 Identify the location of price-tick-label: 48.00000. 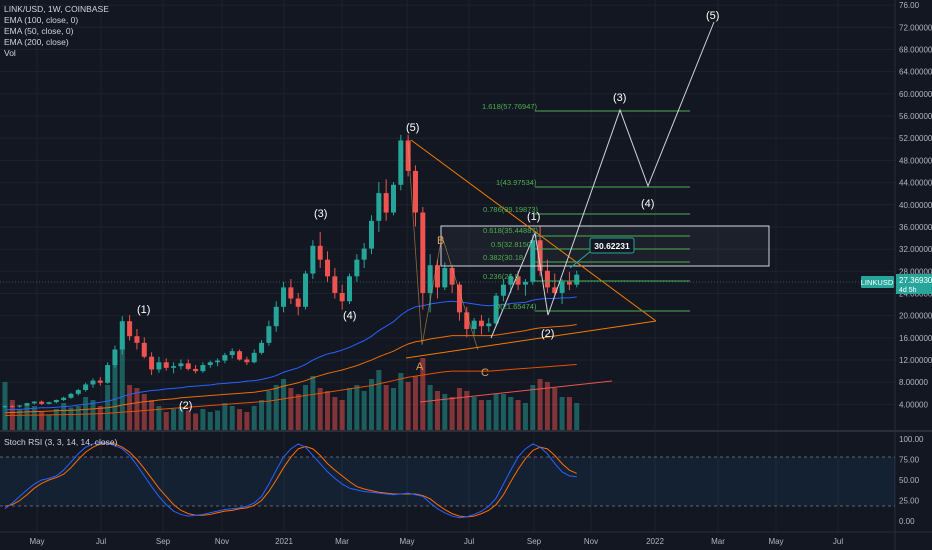
(915, 160).